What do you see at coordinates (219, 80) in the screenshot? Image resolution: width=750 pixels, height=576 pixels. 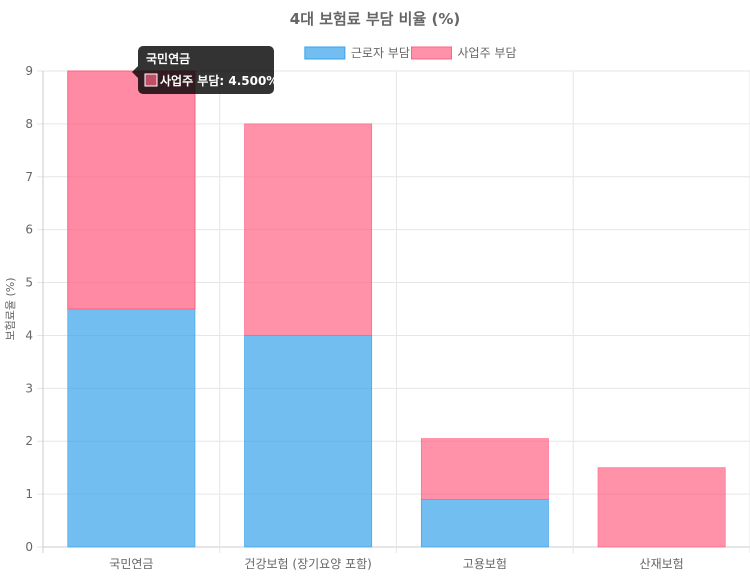 I see `tooltip-label: 사업주 부담: 4.500%` at bounding box center [219, 80].